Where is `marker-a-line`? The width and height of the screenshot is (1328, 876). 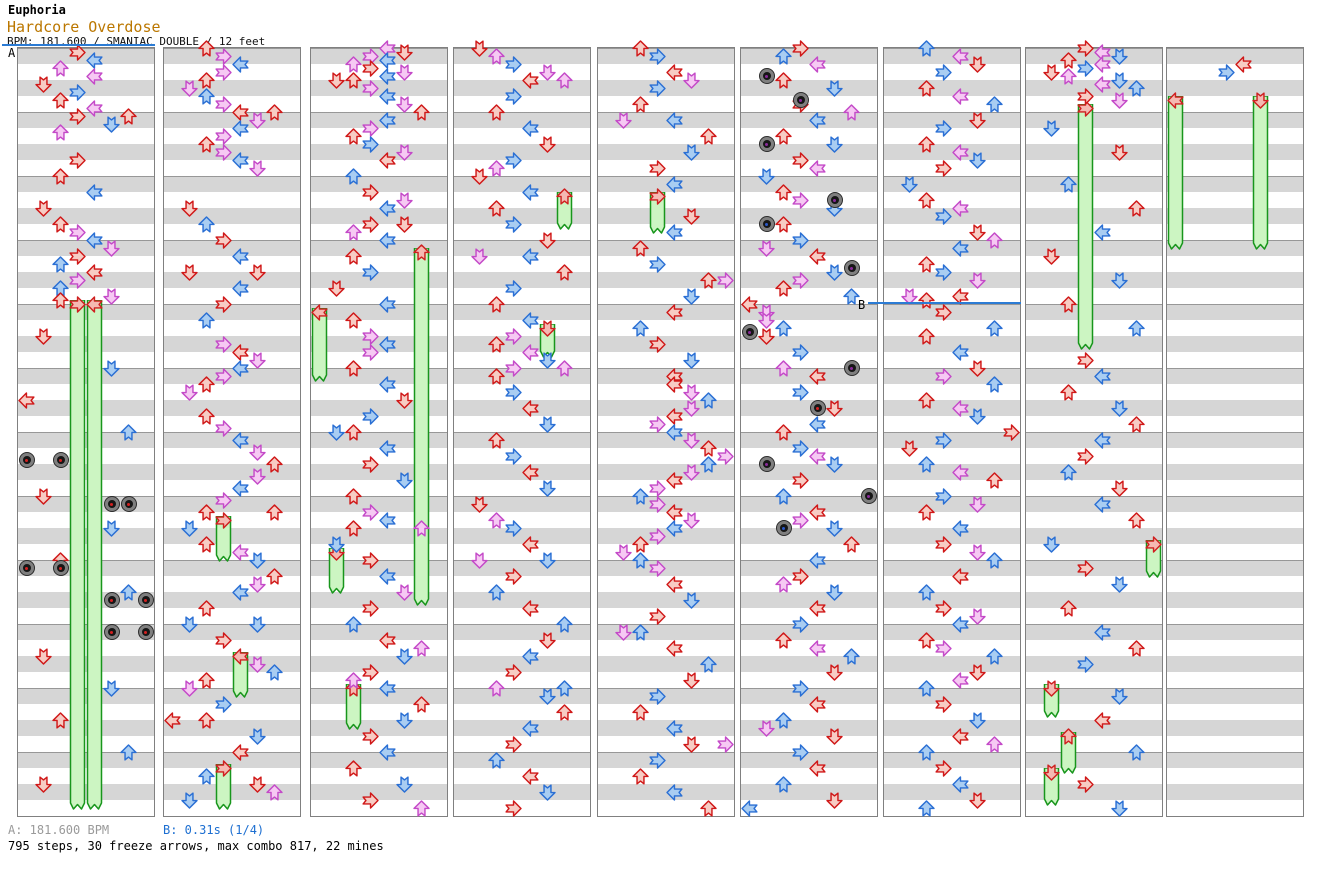 marker-a-line is located at coordinates (78, 45).